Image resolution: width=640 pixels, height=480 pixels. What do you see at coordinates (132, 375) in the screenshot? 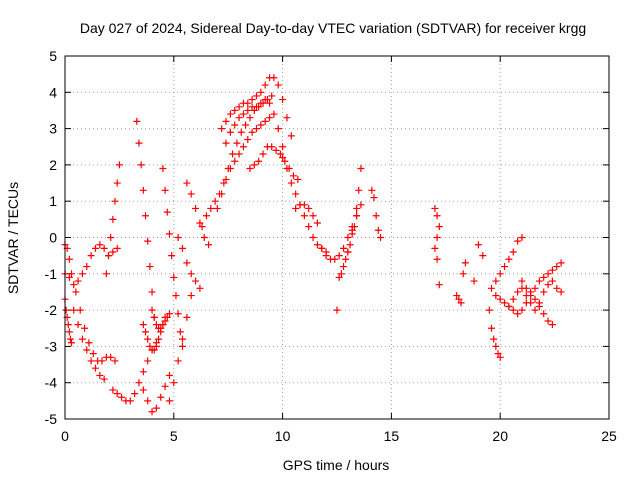
I see `series-arc-f` at bounding box center [132, 375].